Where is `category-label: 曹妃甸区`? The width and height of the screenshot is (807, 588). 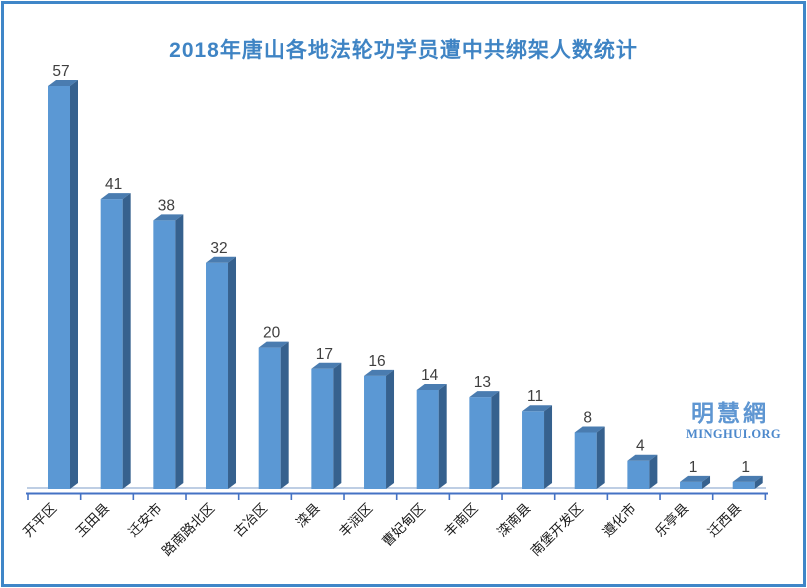
category-label: 曹妃甸区 is located at coordinates (403, 525).